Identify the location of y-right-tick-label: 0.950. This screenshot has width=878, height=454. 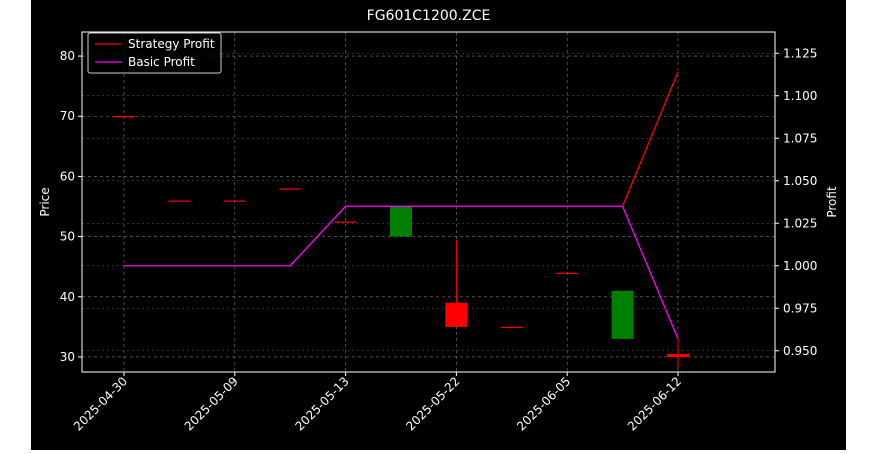
(800, 351).